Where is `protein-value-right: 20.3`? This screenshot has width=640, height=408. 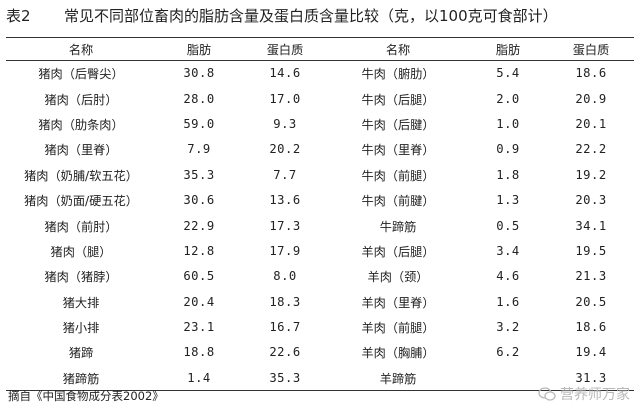 protein-value-right: 20.3 is located at coordinates (591, 200).